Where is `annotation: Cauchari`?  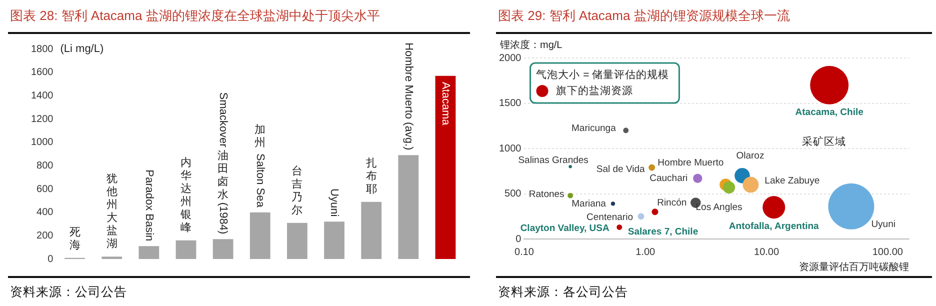 annotation: Cauchari is located at coordinates (669, 178).